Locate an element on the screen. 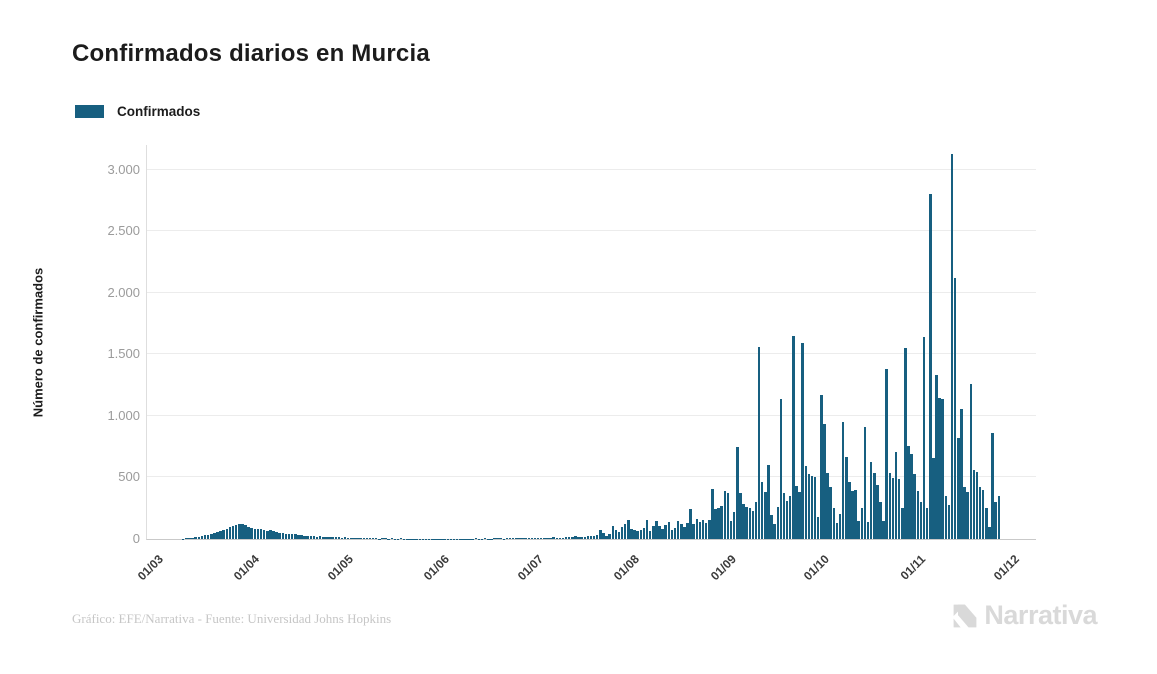 The width and height of the screenshot is (1157, 674). x-tick-label: 01/12 is located at coordinates (1006, 568).